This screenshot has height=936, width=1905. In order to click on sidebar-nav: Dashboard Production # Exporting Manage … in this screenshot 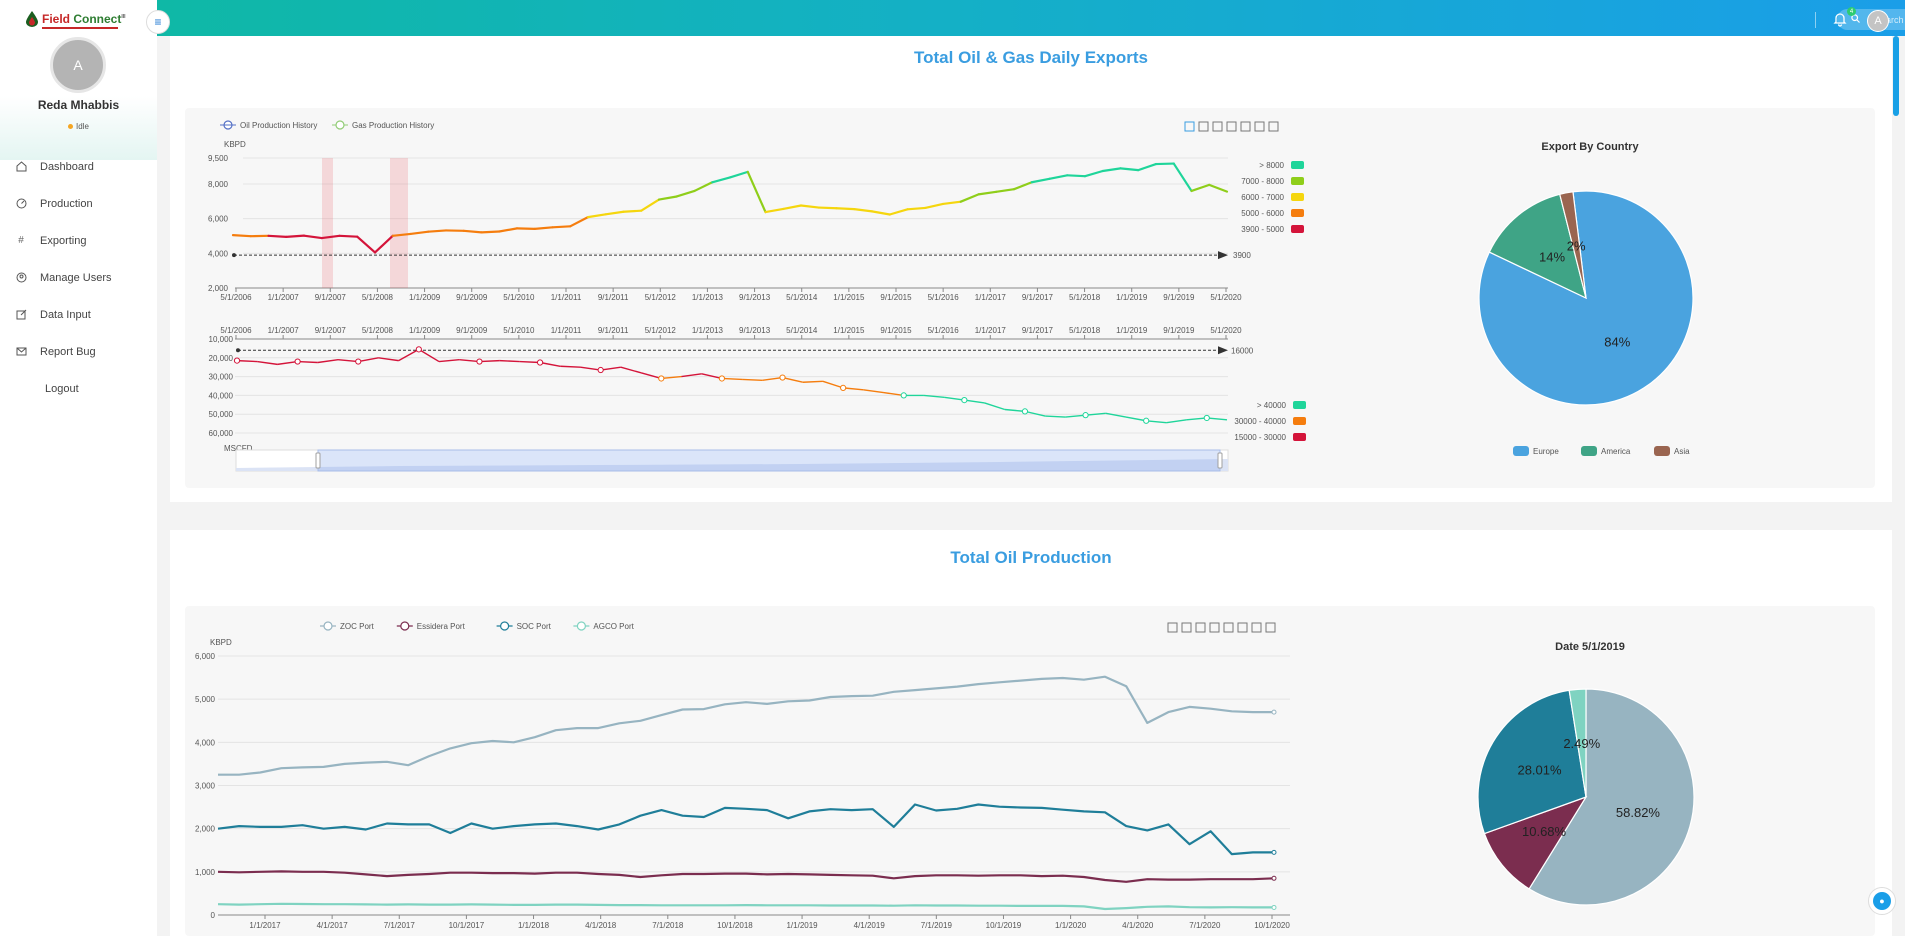, I will do `click(78, 277)`.